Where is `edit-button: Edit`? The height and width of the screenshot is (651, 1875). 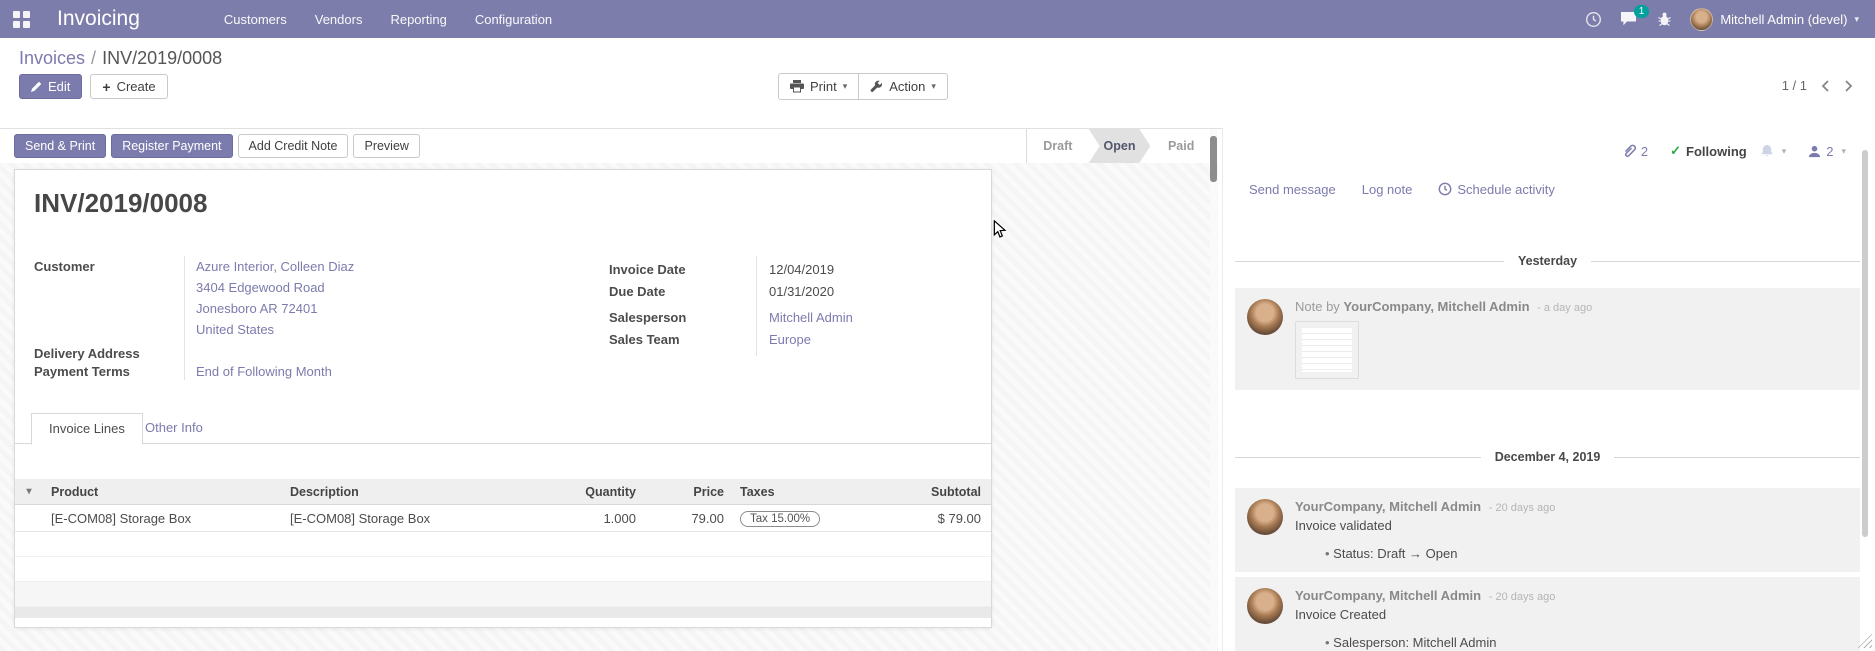
edit-button: Edit is located at coordinates (51, 86).